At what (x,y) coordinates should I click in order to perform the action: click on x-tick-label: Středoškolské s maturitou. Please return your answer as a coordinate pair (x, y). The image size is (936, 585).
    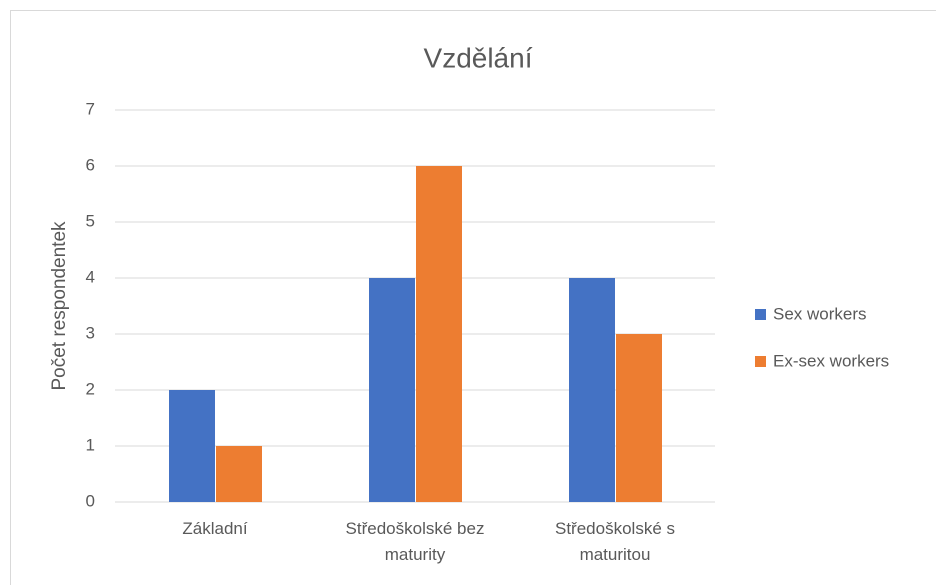
    Looking at the image, I should click on (615, 541).